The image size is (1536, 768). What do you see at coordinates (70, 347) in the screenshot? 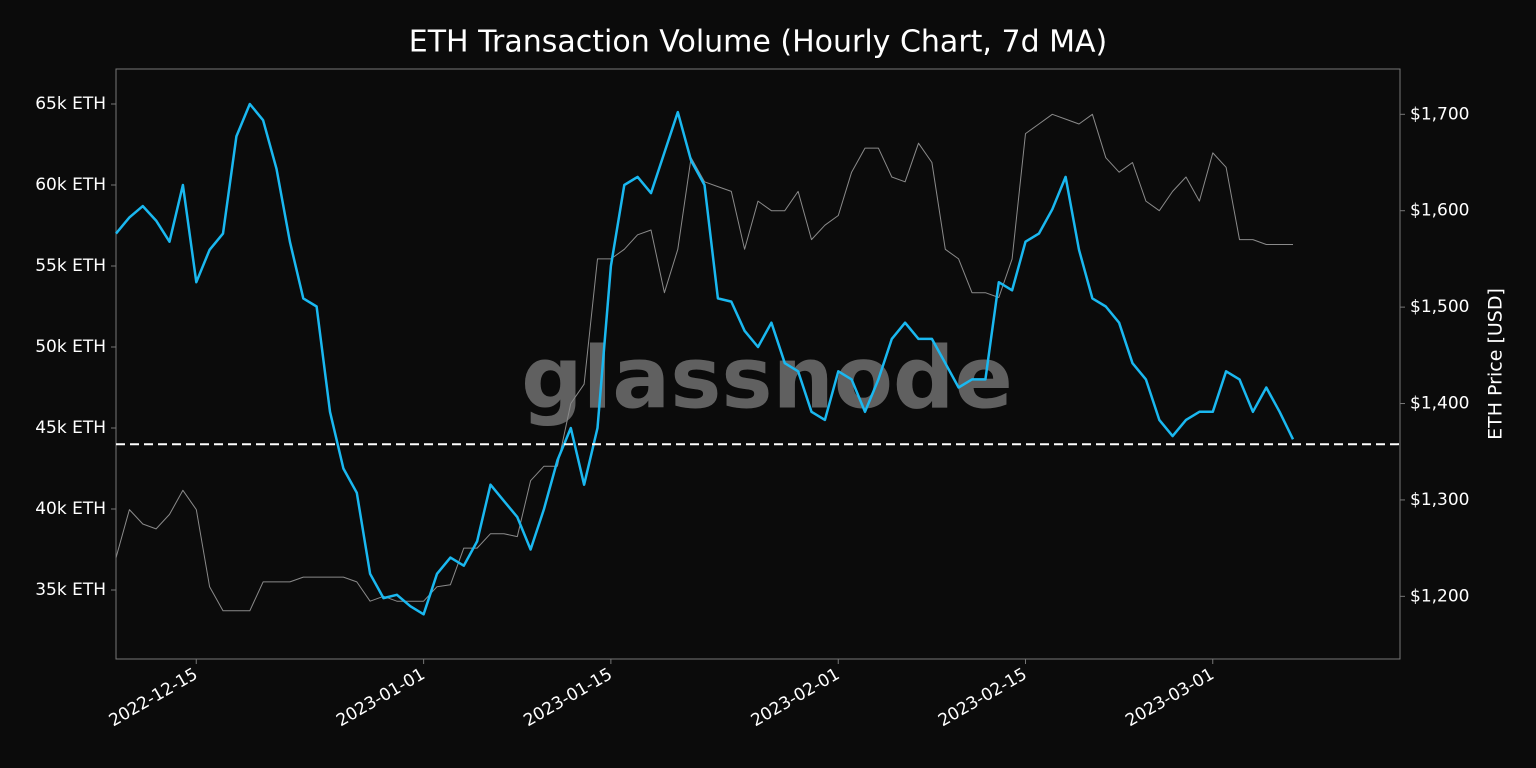
I see `y-tick-label: 50k ETH` at bounding box center [70, 347].